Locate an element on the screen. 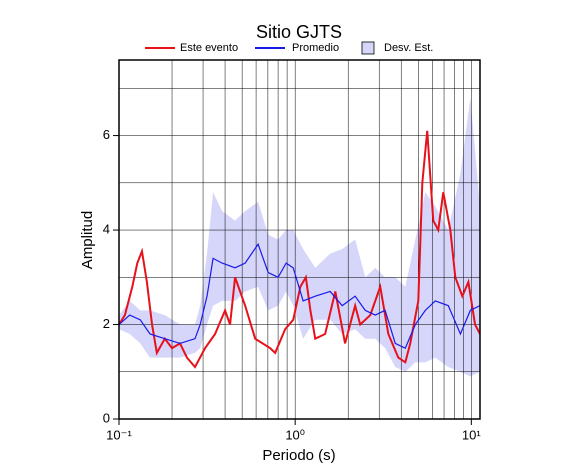  x-axis-label: Periodo (s) is located at coordinates (298, 455).